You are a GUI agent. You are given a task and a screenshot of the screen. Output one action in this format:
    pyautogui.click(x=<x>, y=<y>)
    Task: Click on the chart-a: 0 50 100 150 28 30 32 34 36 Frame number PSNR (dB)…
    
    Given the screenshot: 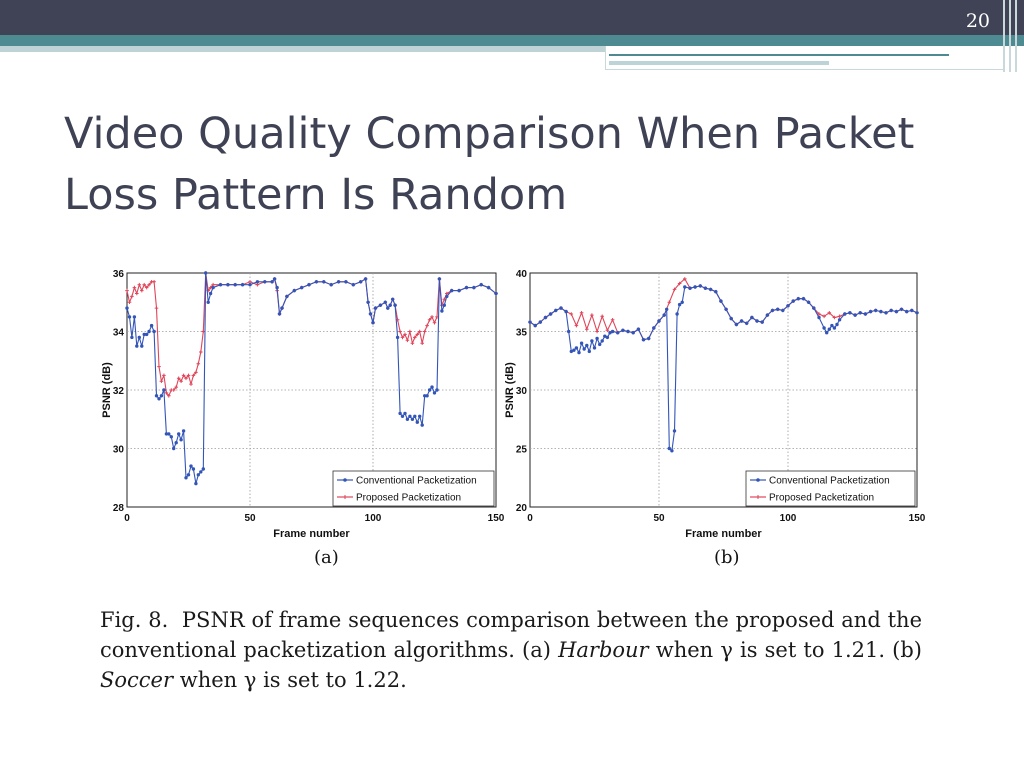 What is the action you would take?
    pyautogui.click(x=303, y=404)
    